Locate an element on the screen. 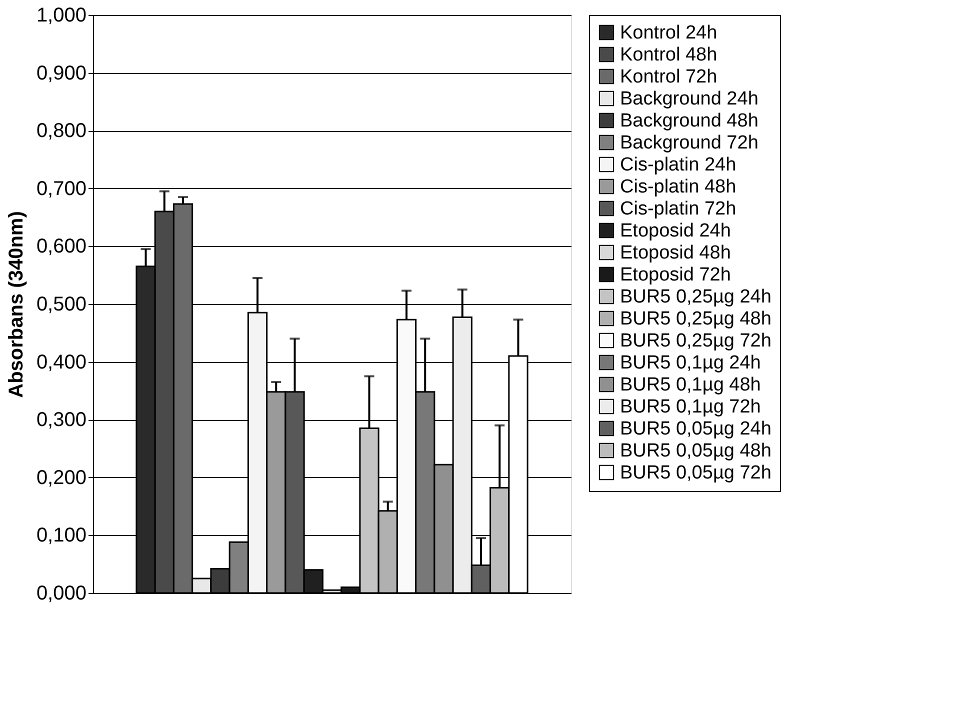 Image resolution: width=973 pixels, height=703 pixels. y-tick-label: 0,500 is located at coordinates (61, 305).